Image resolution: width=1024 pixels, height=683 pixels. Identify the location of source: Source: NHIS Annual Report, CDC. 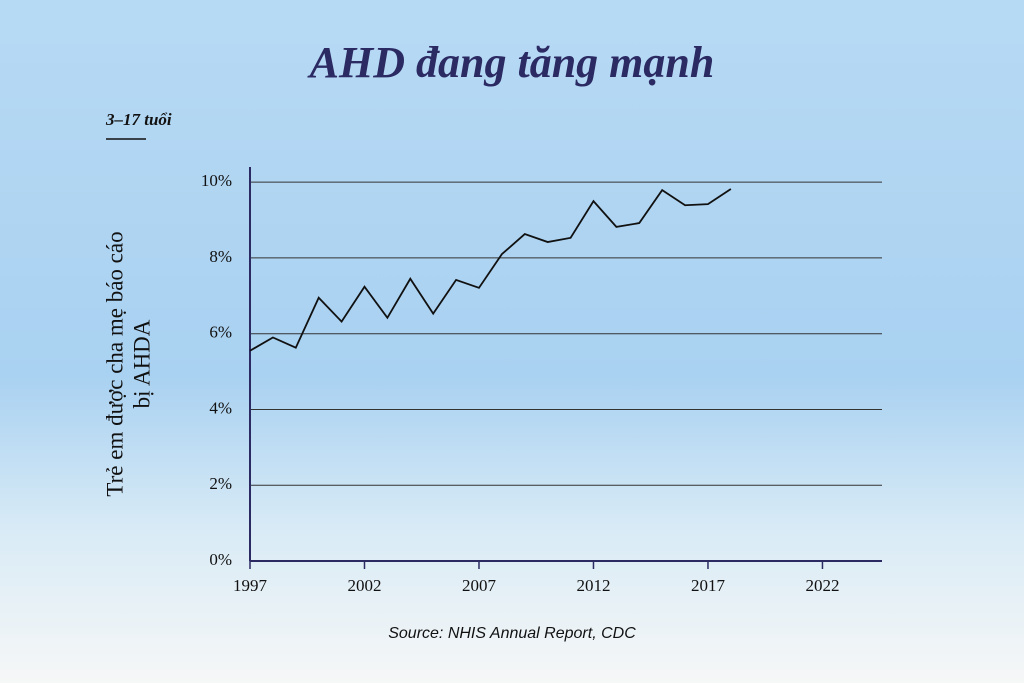
(512, 633).